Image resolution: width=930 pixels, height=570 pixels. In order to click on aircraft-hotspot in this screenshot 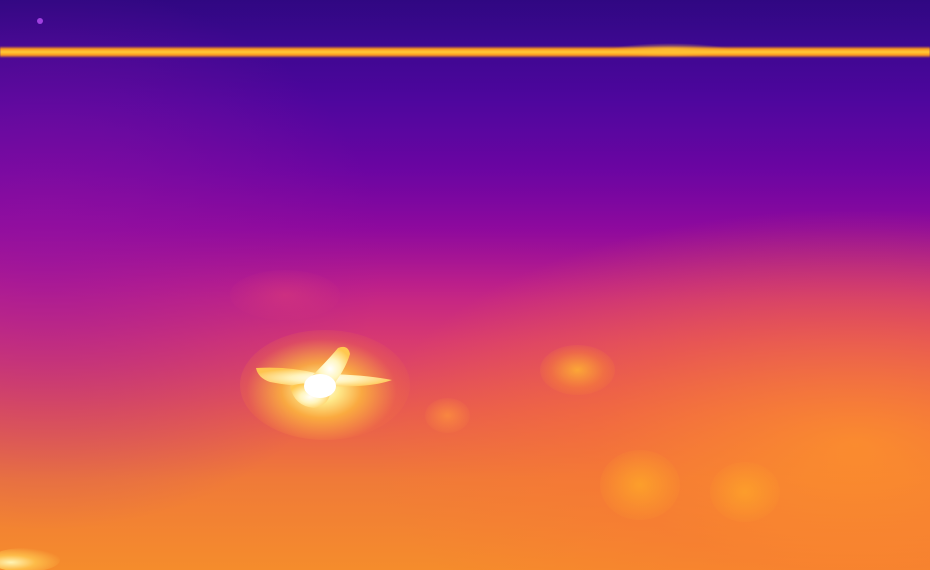, I will do `click(324, 377)`.